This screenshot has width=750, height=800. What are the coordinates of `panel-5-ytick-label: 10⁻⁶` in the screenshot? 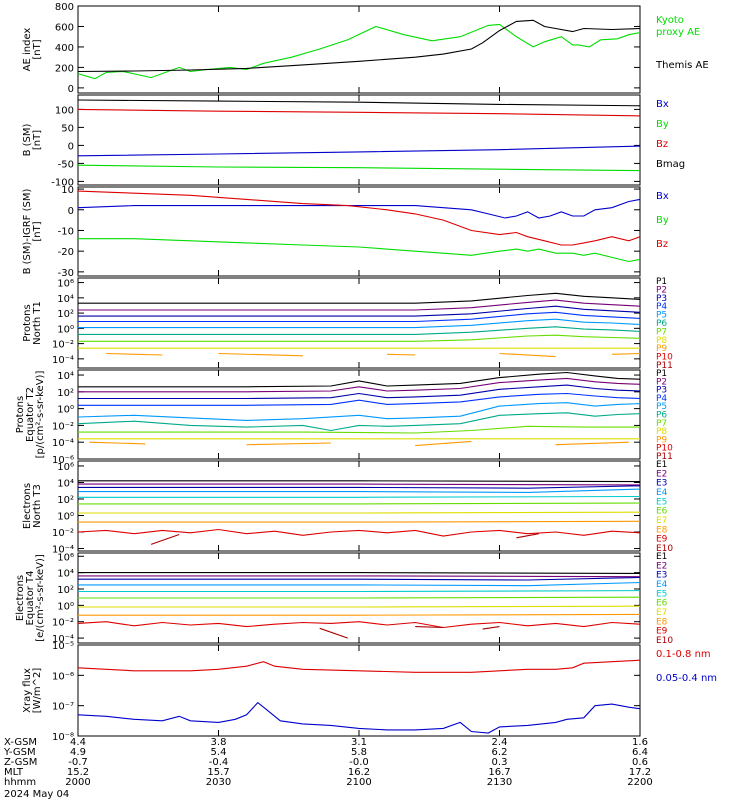 It's located at (63, 460).